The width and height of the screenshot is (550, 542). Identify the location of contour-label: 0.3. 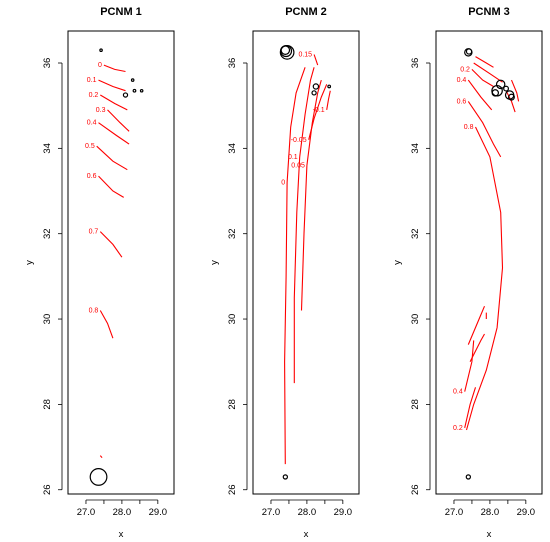
(101, 110).